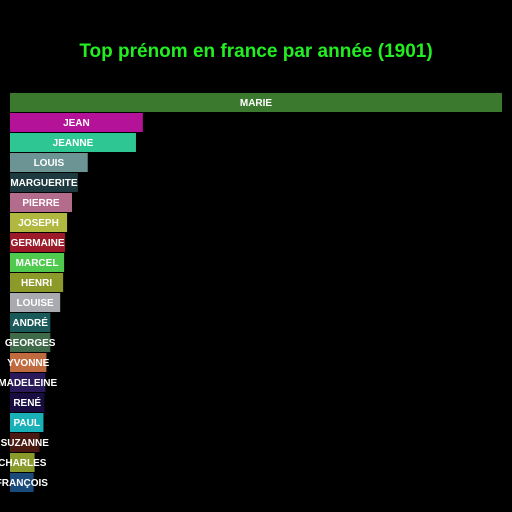  I want to click on bar-joseph, so click(39, 222).